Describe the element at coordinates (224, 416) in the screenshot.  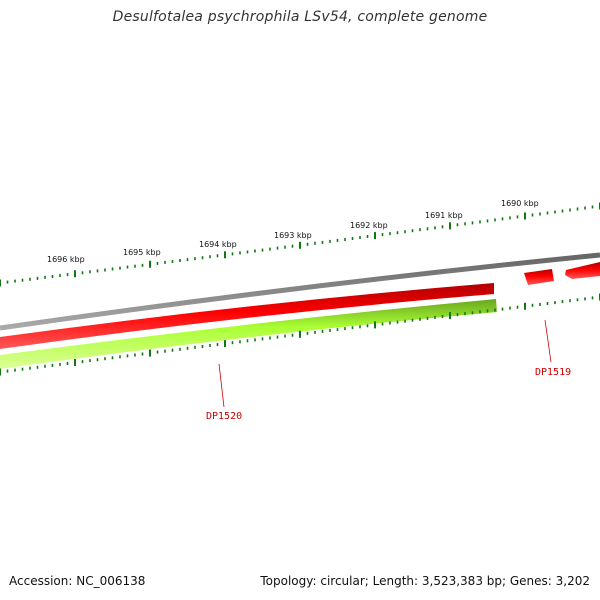
I see `gene-label-dp1520: DP1520` at that location.